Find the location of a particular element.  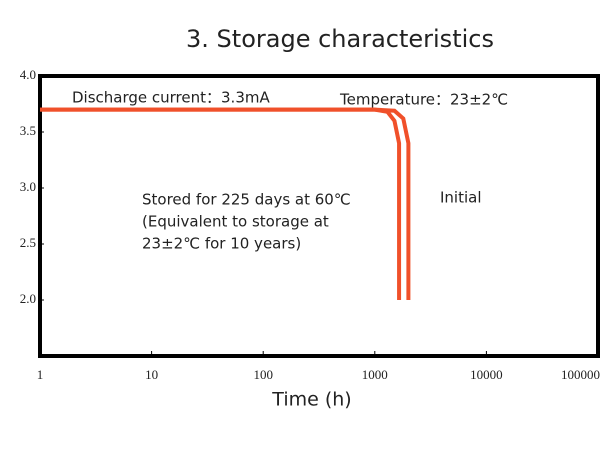

annotation: Stored for 225 days at 60℃ is located at coordinates (246, 200).